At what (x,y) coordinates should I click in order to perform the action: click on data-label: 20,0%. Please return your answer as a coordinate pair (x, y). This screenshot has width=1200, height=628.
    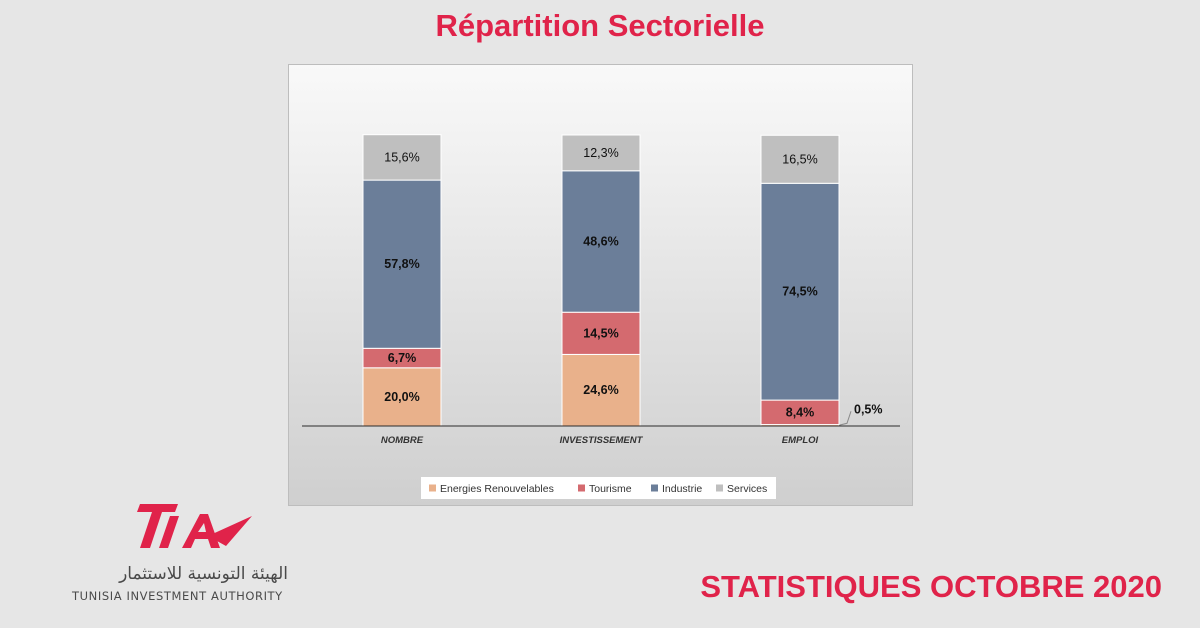
    Looking at the image, I should click on (401, 397).